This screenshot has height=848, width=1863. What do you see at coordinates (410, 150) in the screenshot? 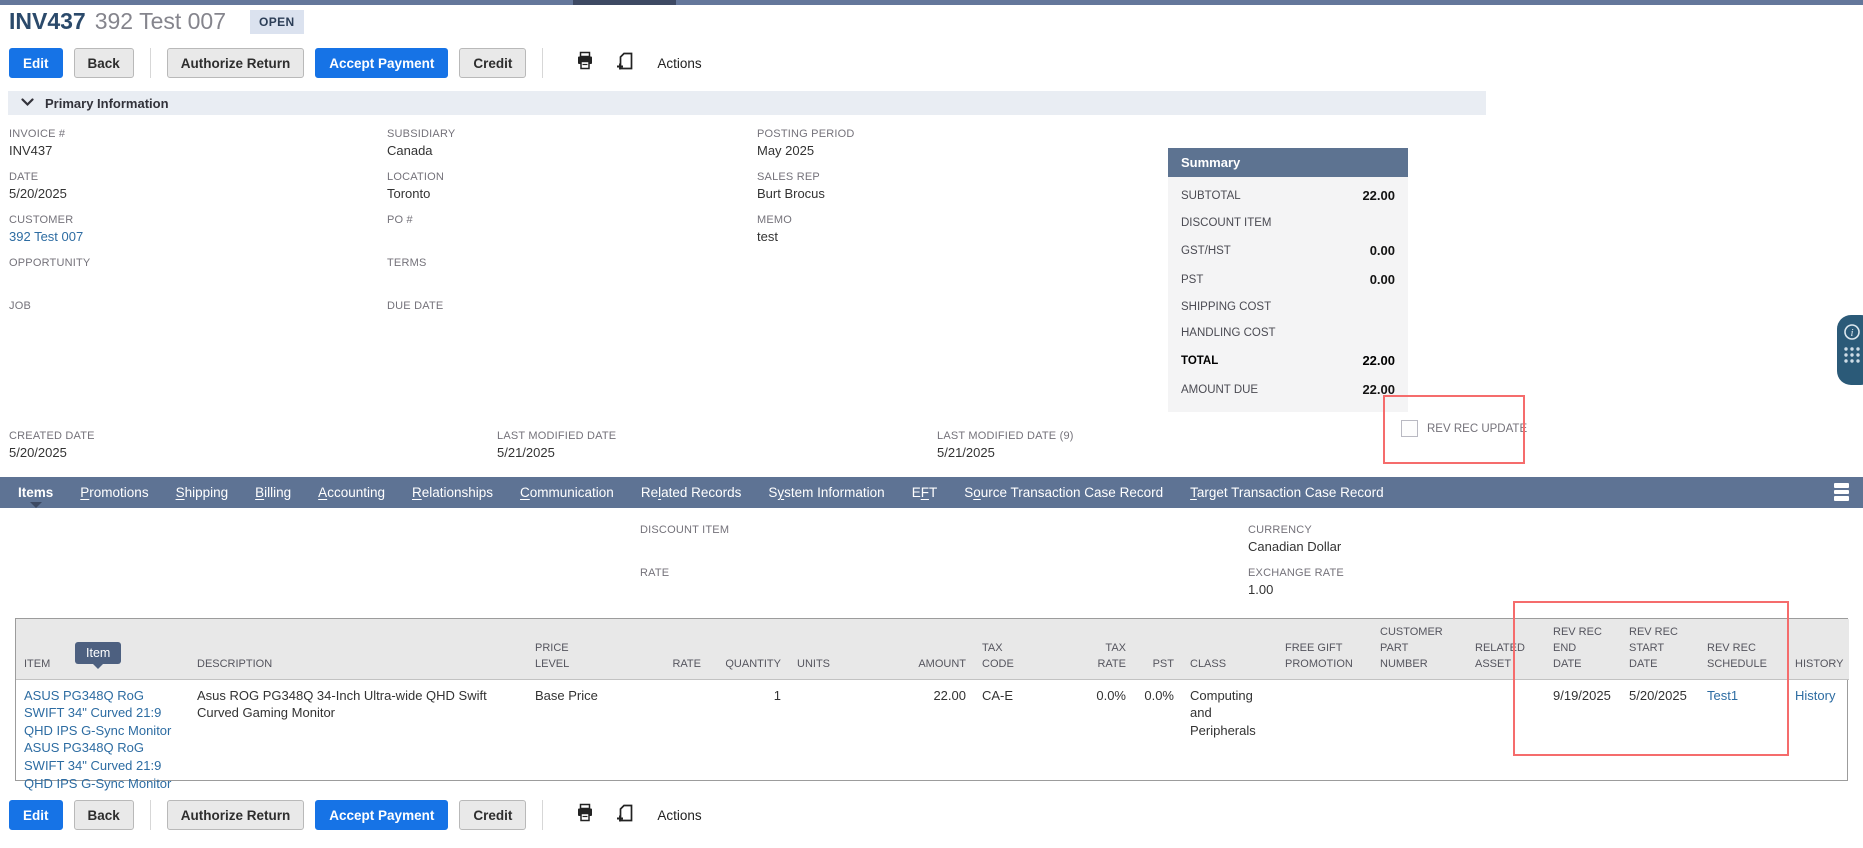
I see `field-value: Canada` at bounding box center [410, 150].